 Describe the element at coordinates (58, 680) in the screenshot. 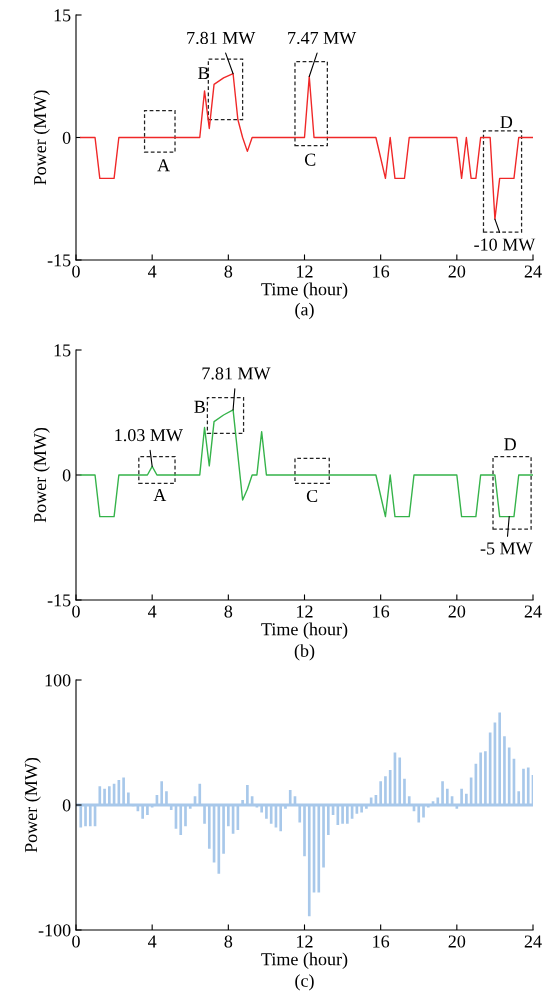

I see `y-tick-label: 100` at that location.